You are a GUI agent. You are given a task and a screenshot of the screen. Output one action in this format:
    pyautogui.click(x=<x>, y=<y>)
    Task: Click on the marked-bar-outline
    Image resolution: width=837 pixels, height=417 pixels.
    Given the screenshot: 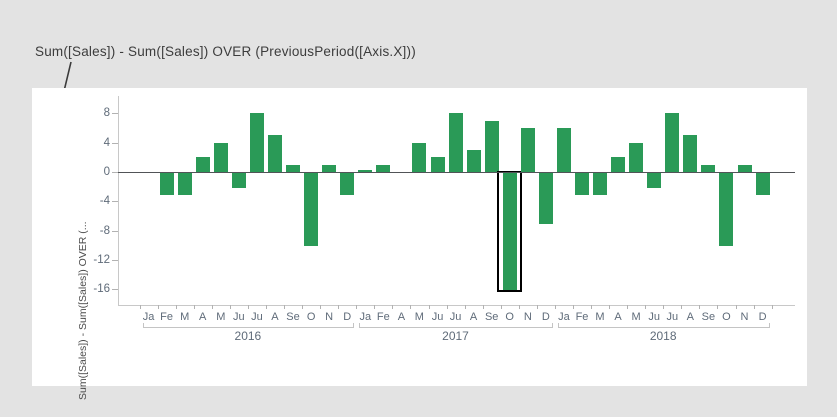 What is the action you would take?
    pyautogui.click(x=510, y=231)
    